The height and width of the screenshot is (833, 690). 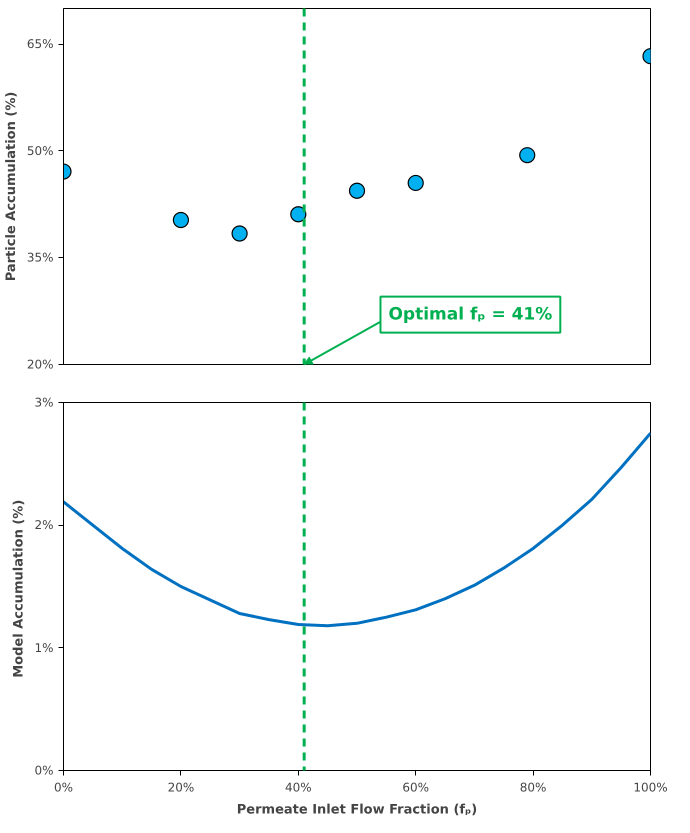 What do you see at coordinates (470, 314) in the screenshot?
I see `ref-line-label: Optimal fₚ = 41%` at bounding box center [470, 314].